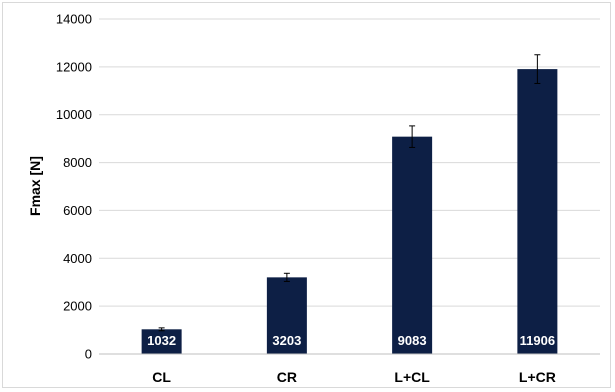 Image resolution: width=615 pixels, height=392 pixels. What do you see at coordinates (88, 354) in the screenshot?
I see `y-tick-label: 0` at bounding box center [88, 354].